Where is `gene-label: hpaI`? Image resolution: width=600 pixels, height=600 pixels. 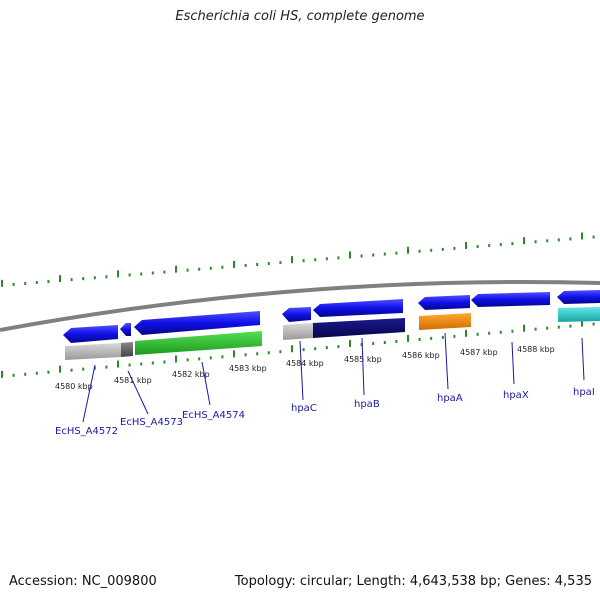 gene-label: hpaI is located at coordinates (584, 392).